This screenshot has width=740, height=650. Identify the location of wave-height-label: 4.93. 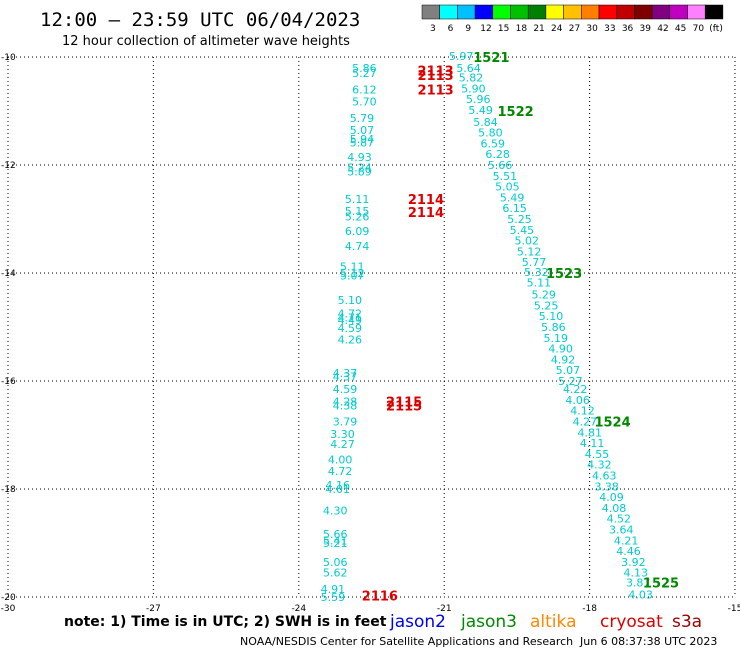
(359, 157).